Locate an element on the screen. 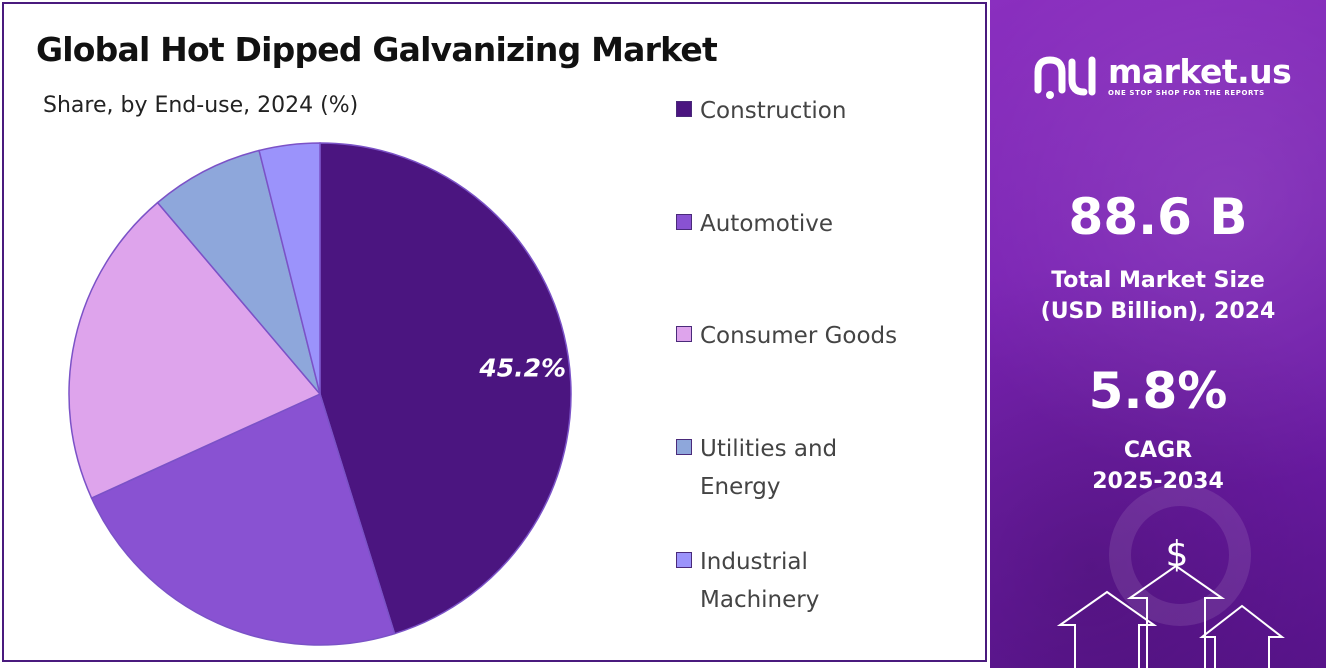 The height and width of the screenshot is (668, 1326). data-label-construction: 45.2% is located at coordinates (522, 367).